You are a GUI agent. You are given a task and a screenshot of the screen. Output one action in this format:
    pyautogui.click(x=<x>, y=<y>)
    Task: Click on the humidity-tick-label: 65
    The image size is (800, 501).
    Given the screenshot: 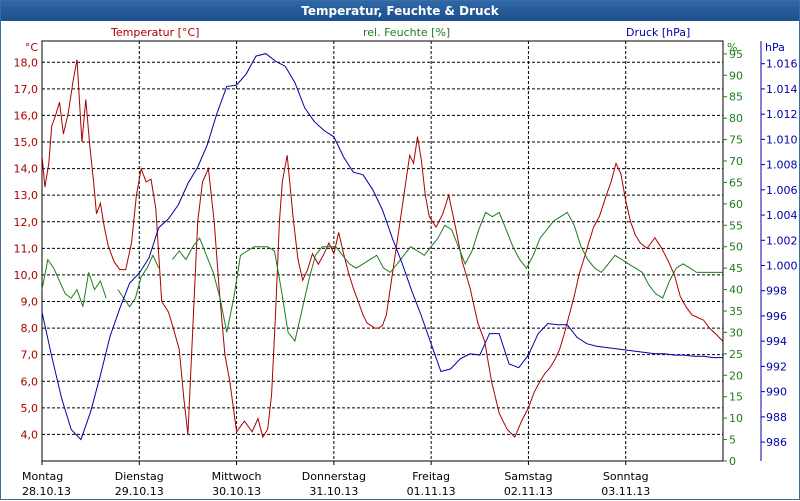 What is the action you would take?
    pyautogui.click(x=736, y=182)
    